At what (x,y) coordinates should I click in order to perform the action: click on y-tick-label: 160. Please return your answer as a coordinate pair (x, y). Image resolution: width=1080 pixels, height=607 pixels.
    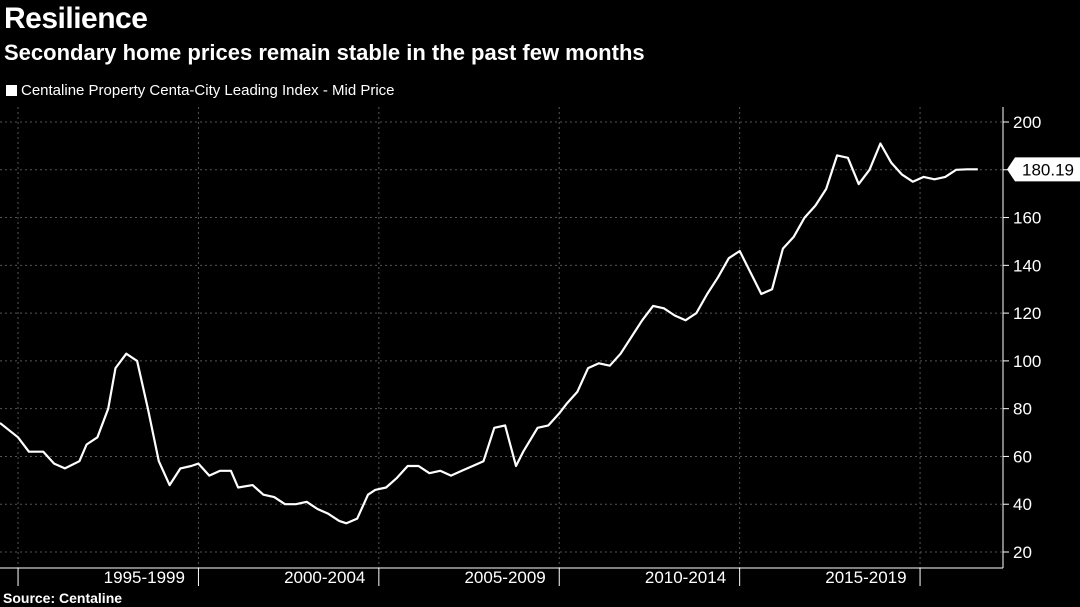
    Looking at the image, I should click on (1027, 218).